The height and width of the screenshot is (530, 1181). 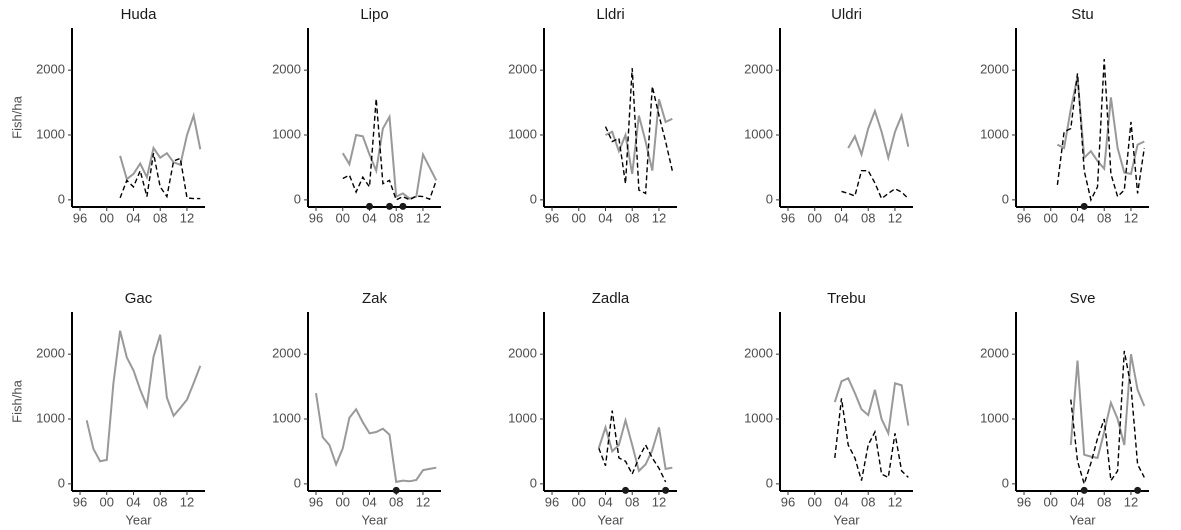 What do you see at coordinates (374, 14) in the screenshot?
I see `panel-title: Lipo` at bounding box center [374, 14].